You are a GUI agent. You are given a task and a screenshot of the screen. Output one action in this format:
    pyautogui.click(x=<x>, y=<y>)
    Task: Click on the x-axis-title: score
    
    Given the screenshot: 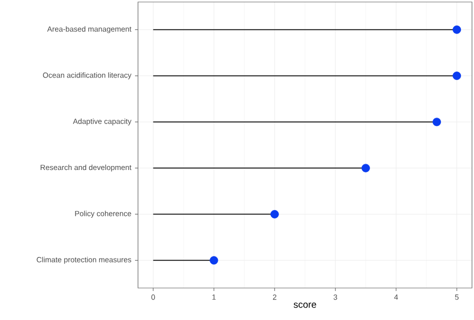 What is the action you would take?
    pyautogui.click(x=305, y=305)
    